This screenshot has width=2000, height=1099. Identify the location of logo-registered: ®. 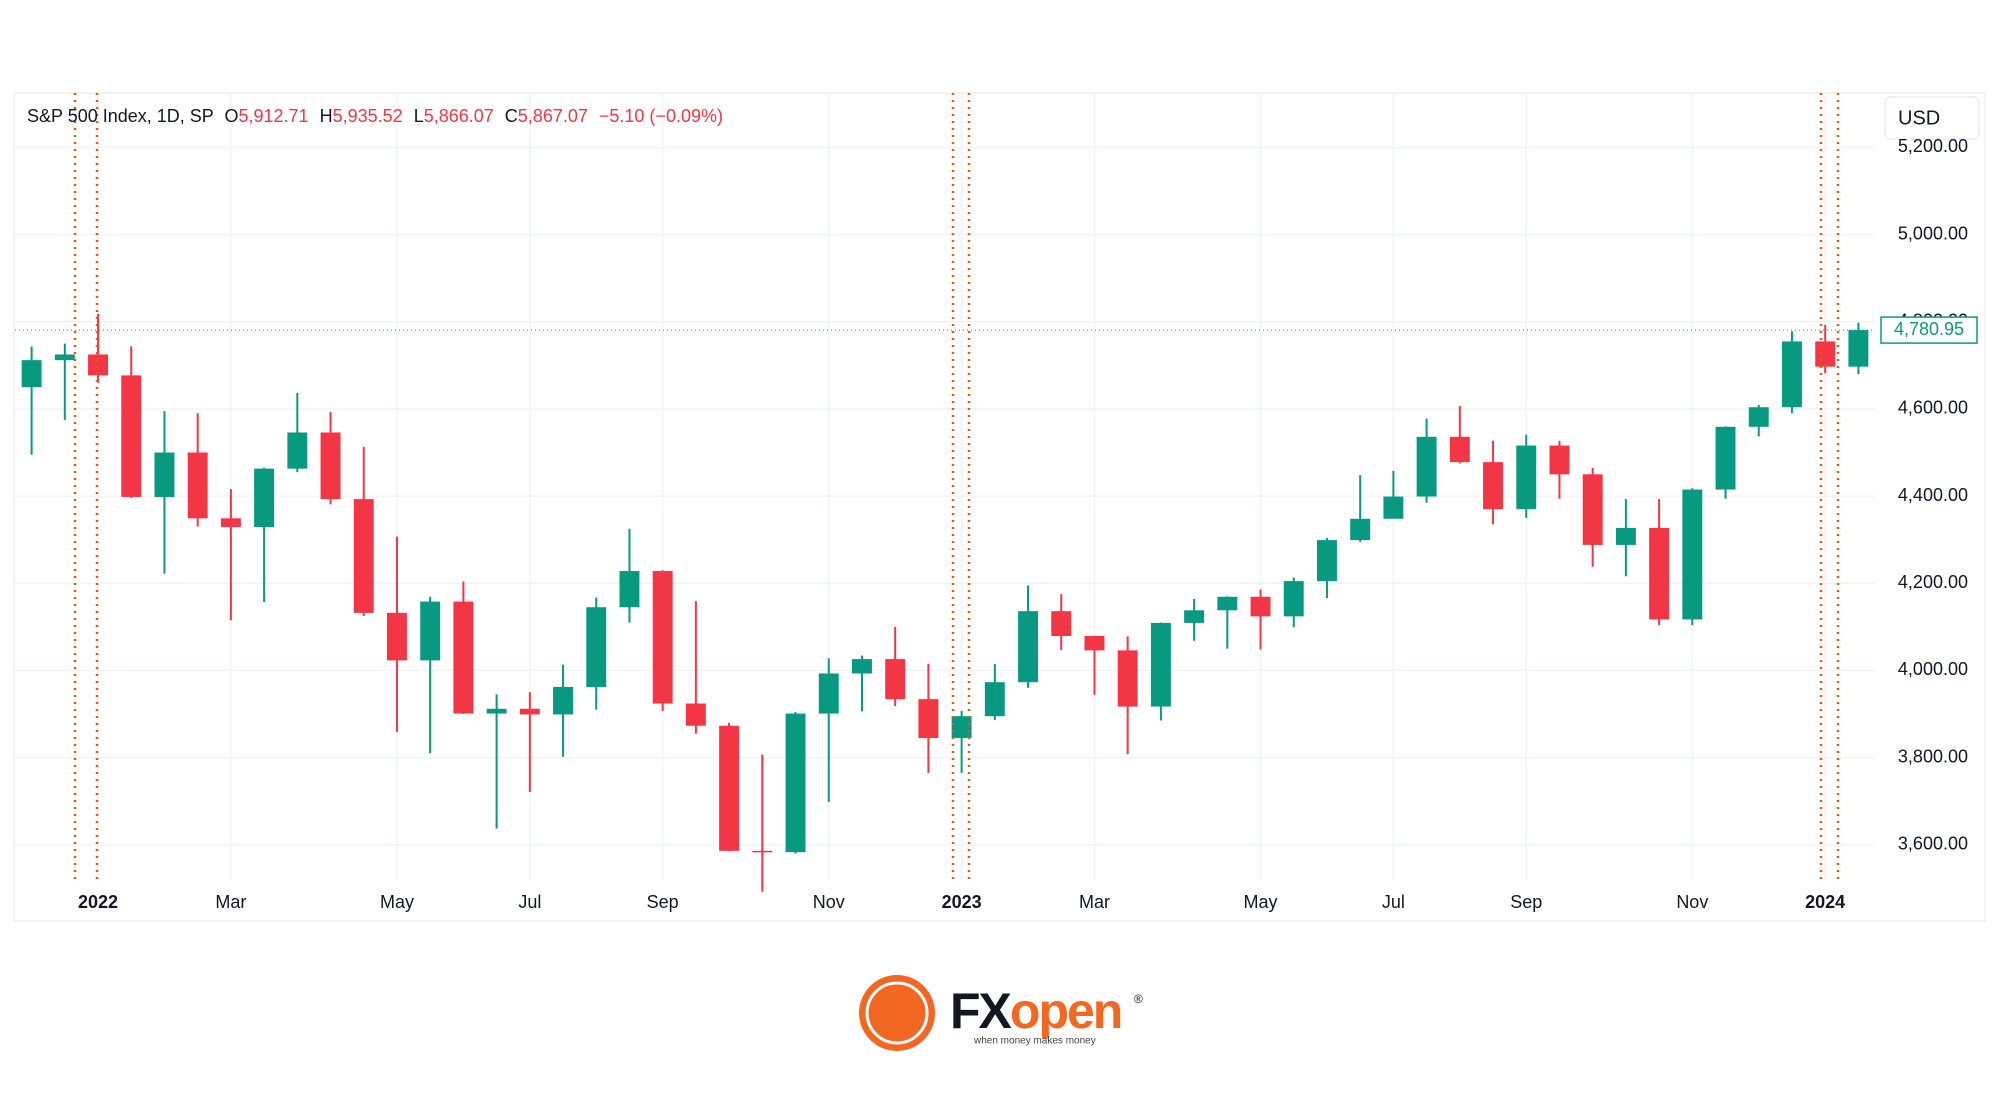
(1138, 999).